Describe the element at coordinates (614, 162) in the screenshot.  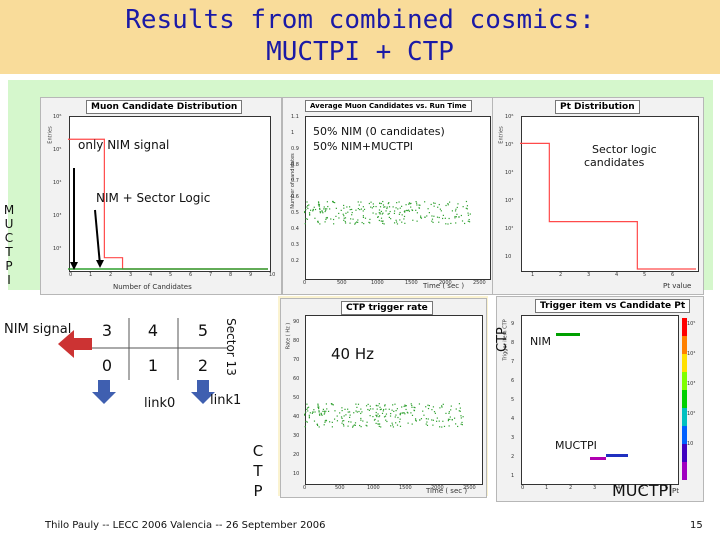
I see `candidates-label: candidates` at that location.